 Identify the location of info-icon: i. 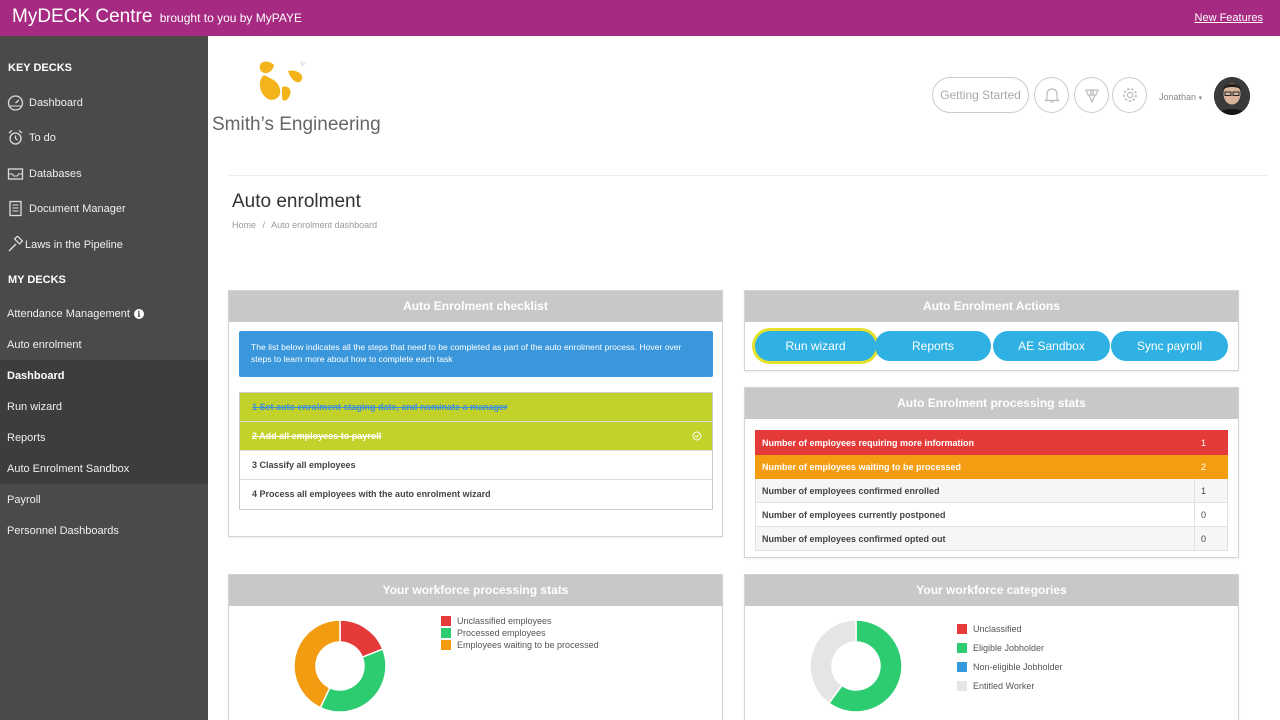
(138, 313).